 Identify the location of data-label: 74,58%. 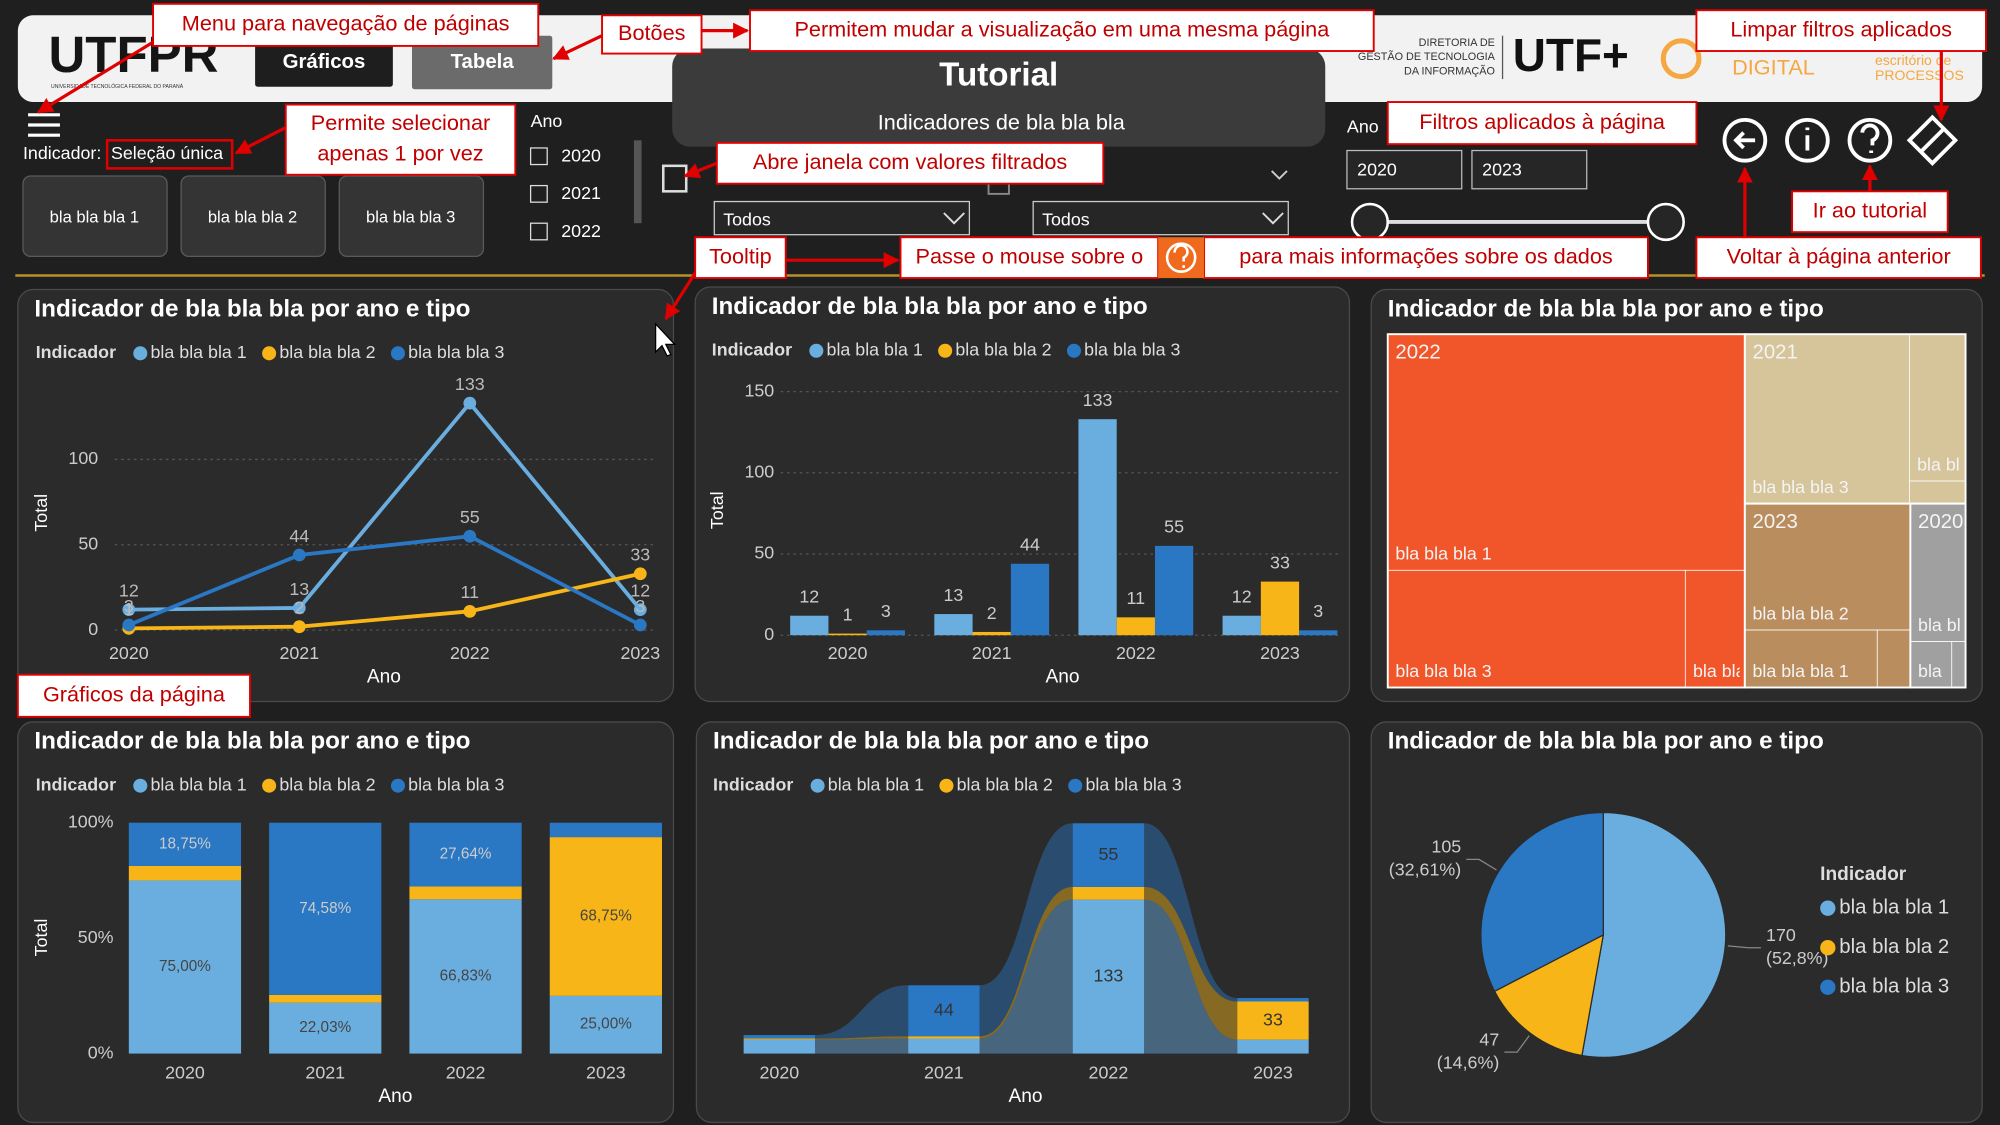
(325, 908).